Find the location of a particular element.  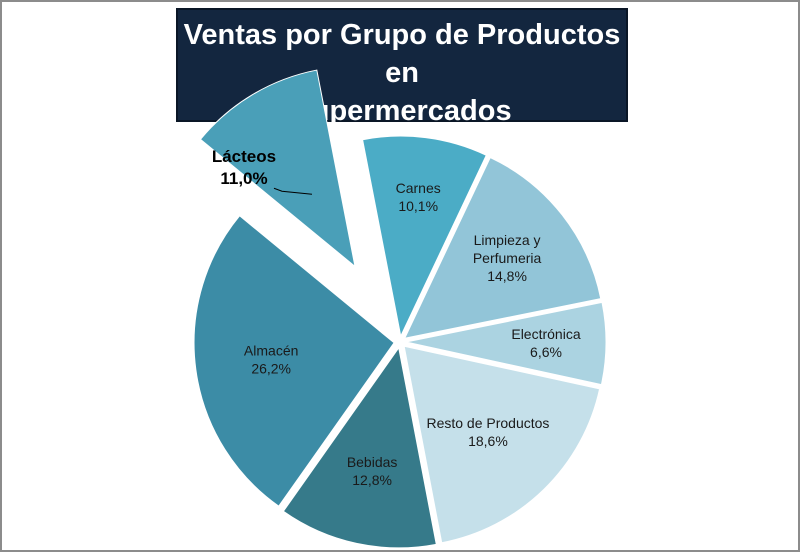

slice-label-name: Almacén is located at coordinates (271, 350).